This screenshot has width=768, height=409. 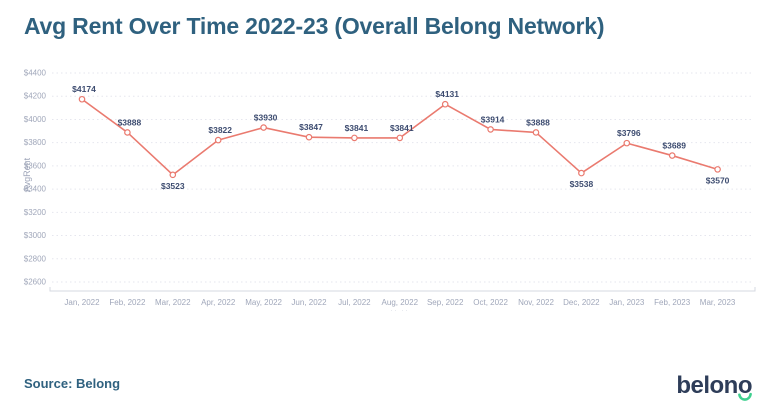 What do you see at coordinates (581, 302) in the screenshot?
I see `x-tick-label: Dec, 2022` at bounding box center [581, 302].